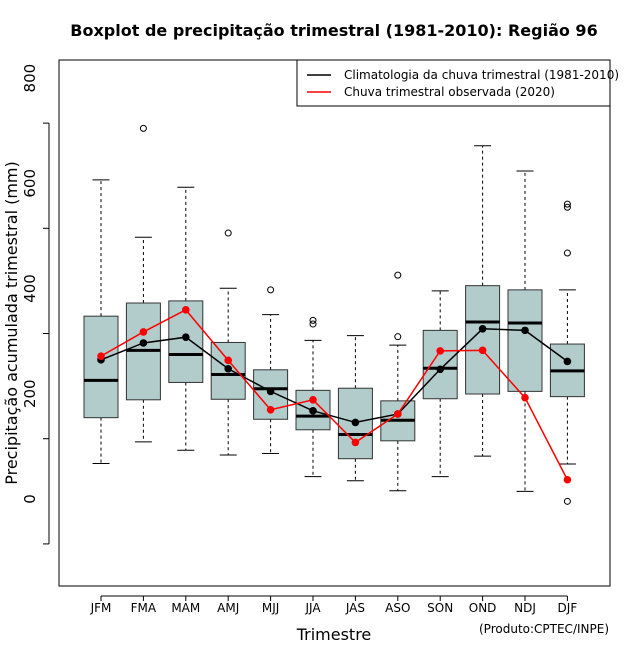 This screenshot has width=640, height=660. What do you see at coordinates (270, 608) in the screenshot?
I see `x-tick-label: MJJ` at bounding box center [270, 608].